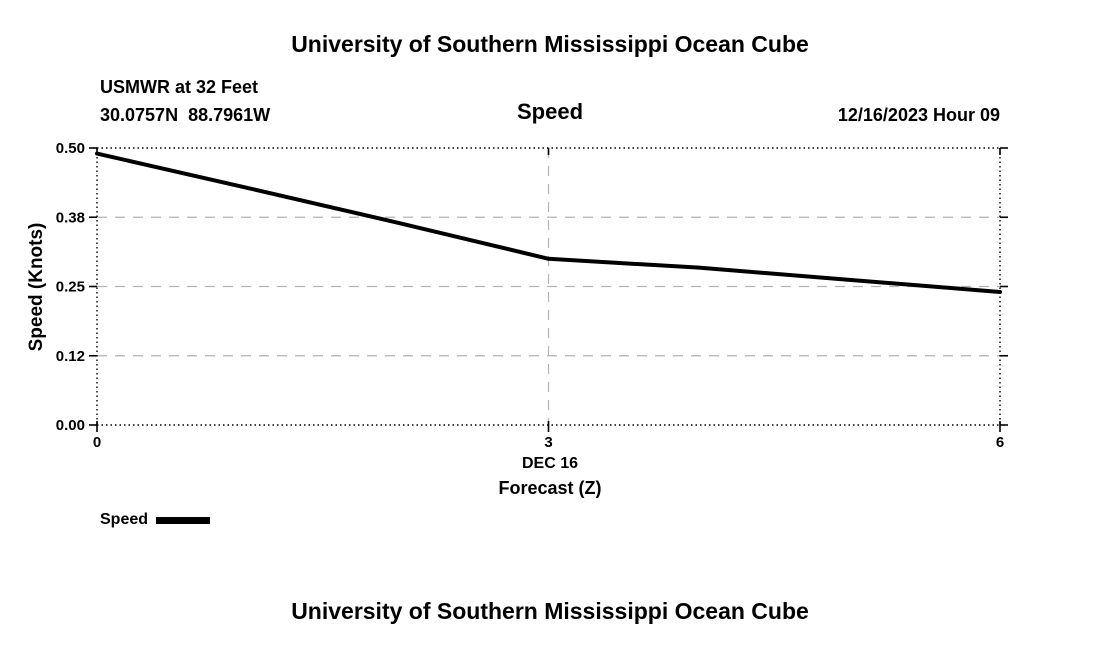 The image size is (1100, 650). I want to click on datetime-label: 12/16/2023 Hour 09, so click(918, 115).